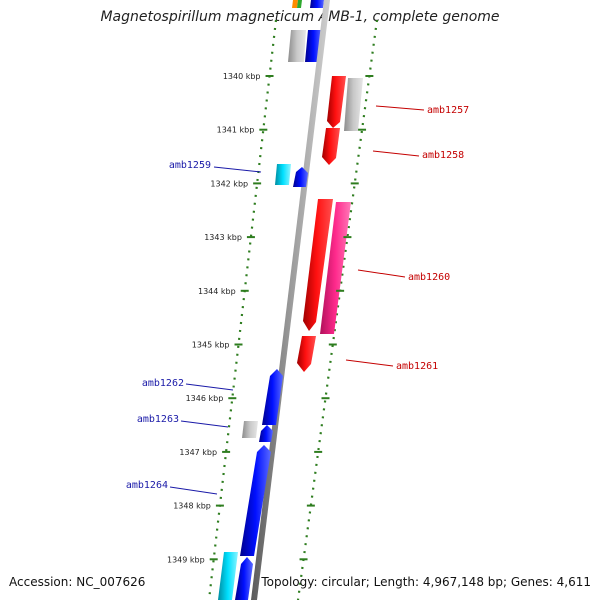  I want to click on gene-amb1259, so click(300, 177).